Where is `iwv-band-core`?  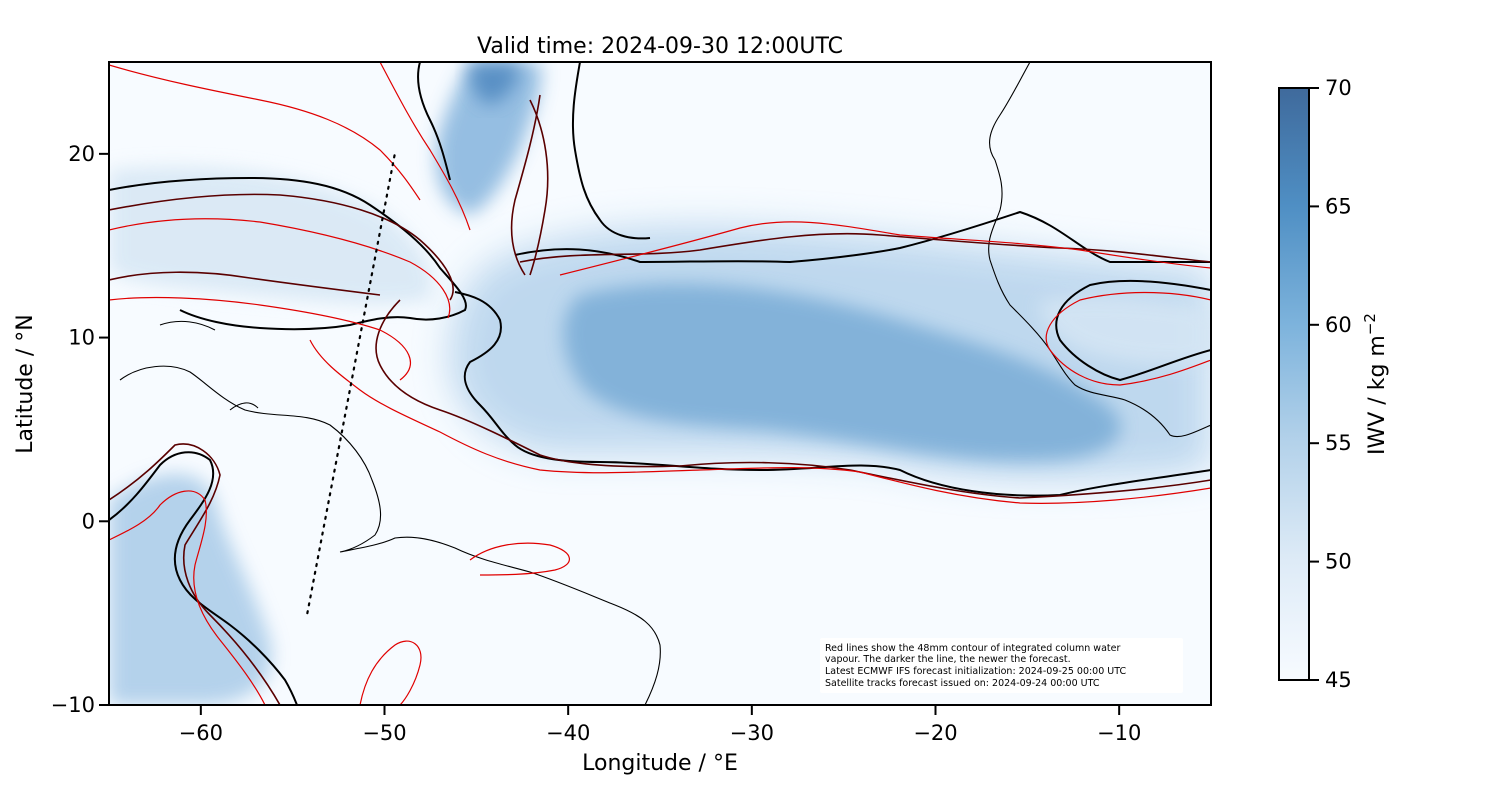 iwv-band-core is located at coordinates (842, 372).